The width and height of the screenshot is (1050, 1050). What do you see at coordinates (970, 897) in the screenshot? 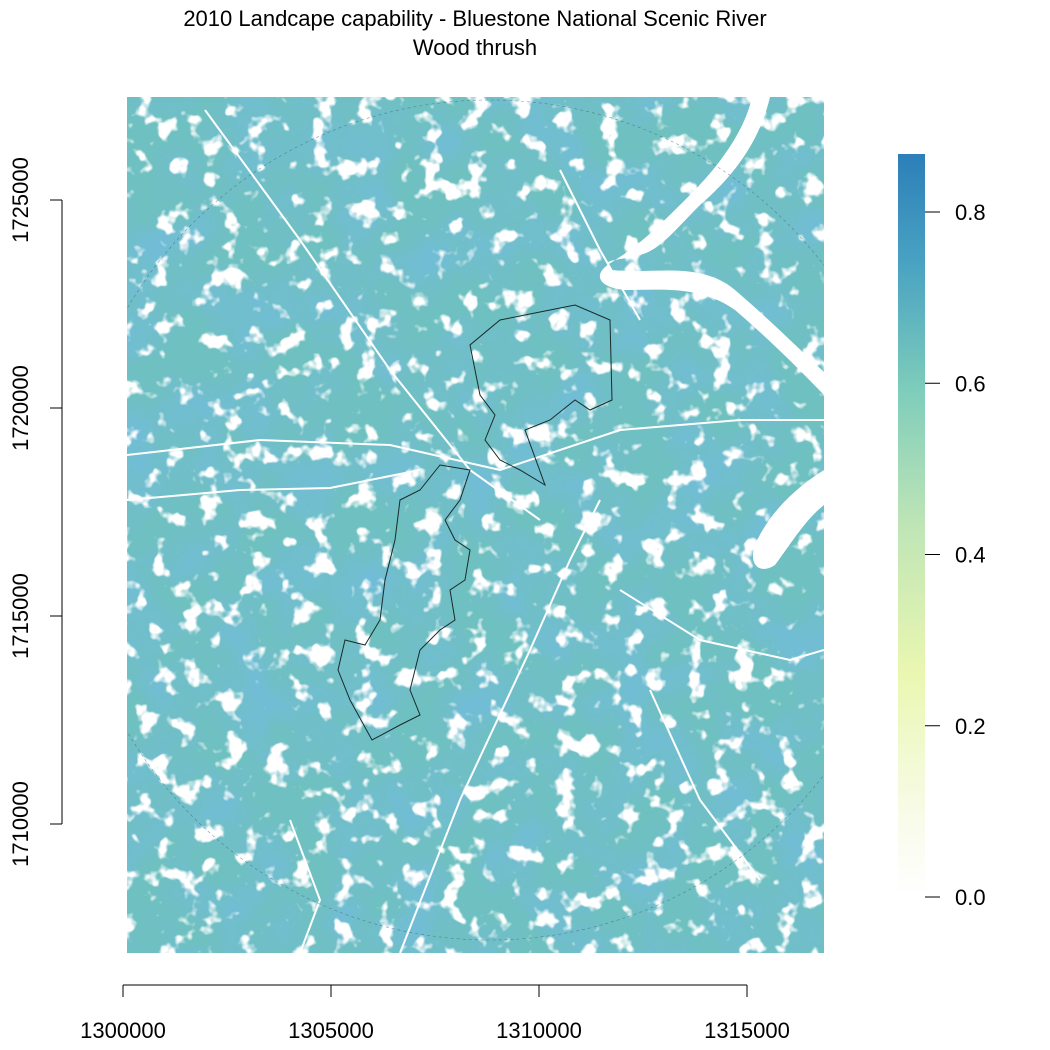
I see `legend-tick-label: 0.0` at bounding box center [970, 897].